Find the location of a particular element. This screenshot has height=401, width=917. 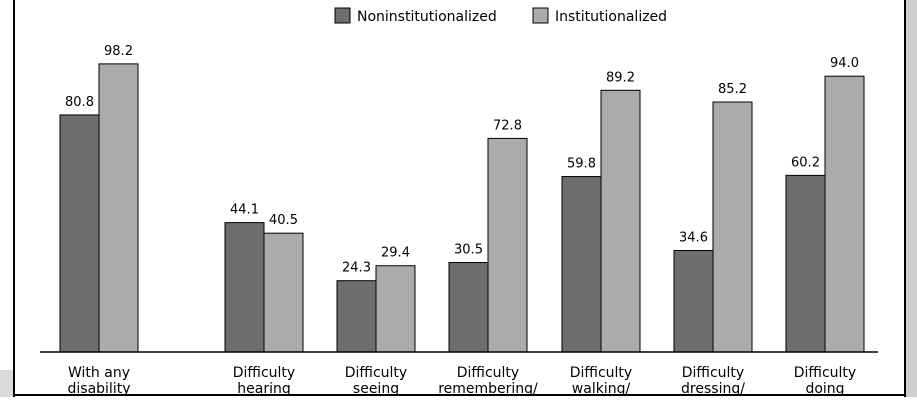

right-shade is located at coordinates (911, 198).